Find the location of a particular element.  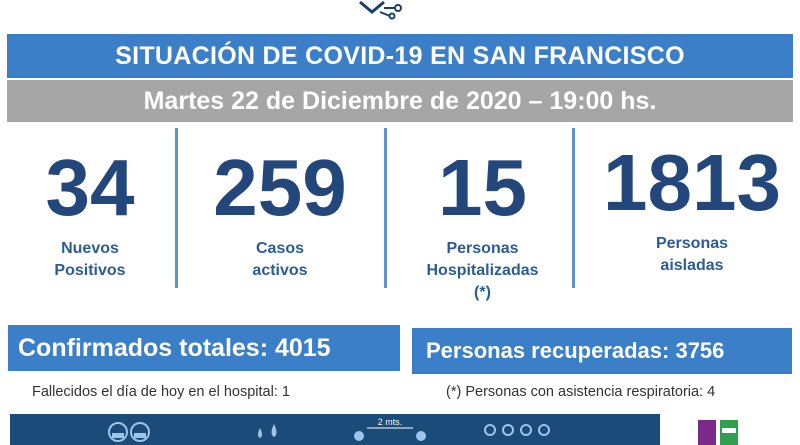

stat-active-cases: 259 Casos activos is located at coordinates (280, 211).